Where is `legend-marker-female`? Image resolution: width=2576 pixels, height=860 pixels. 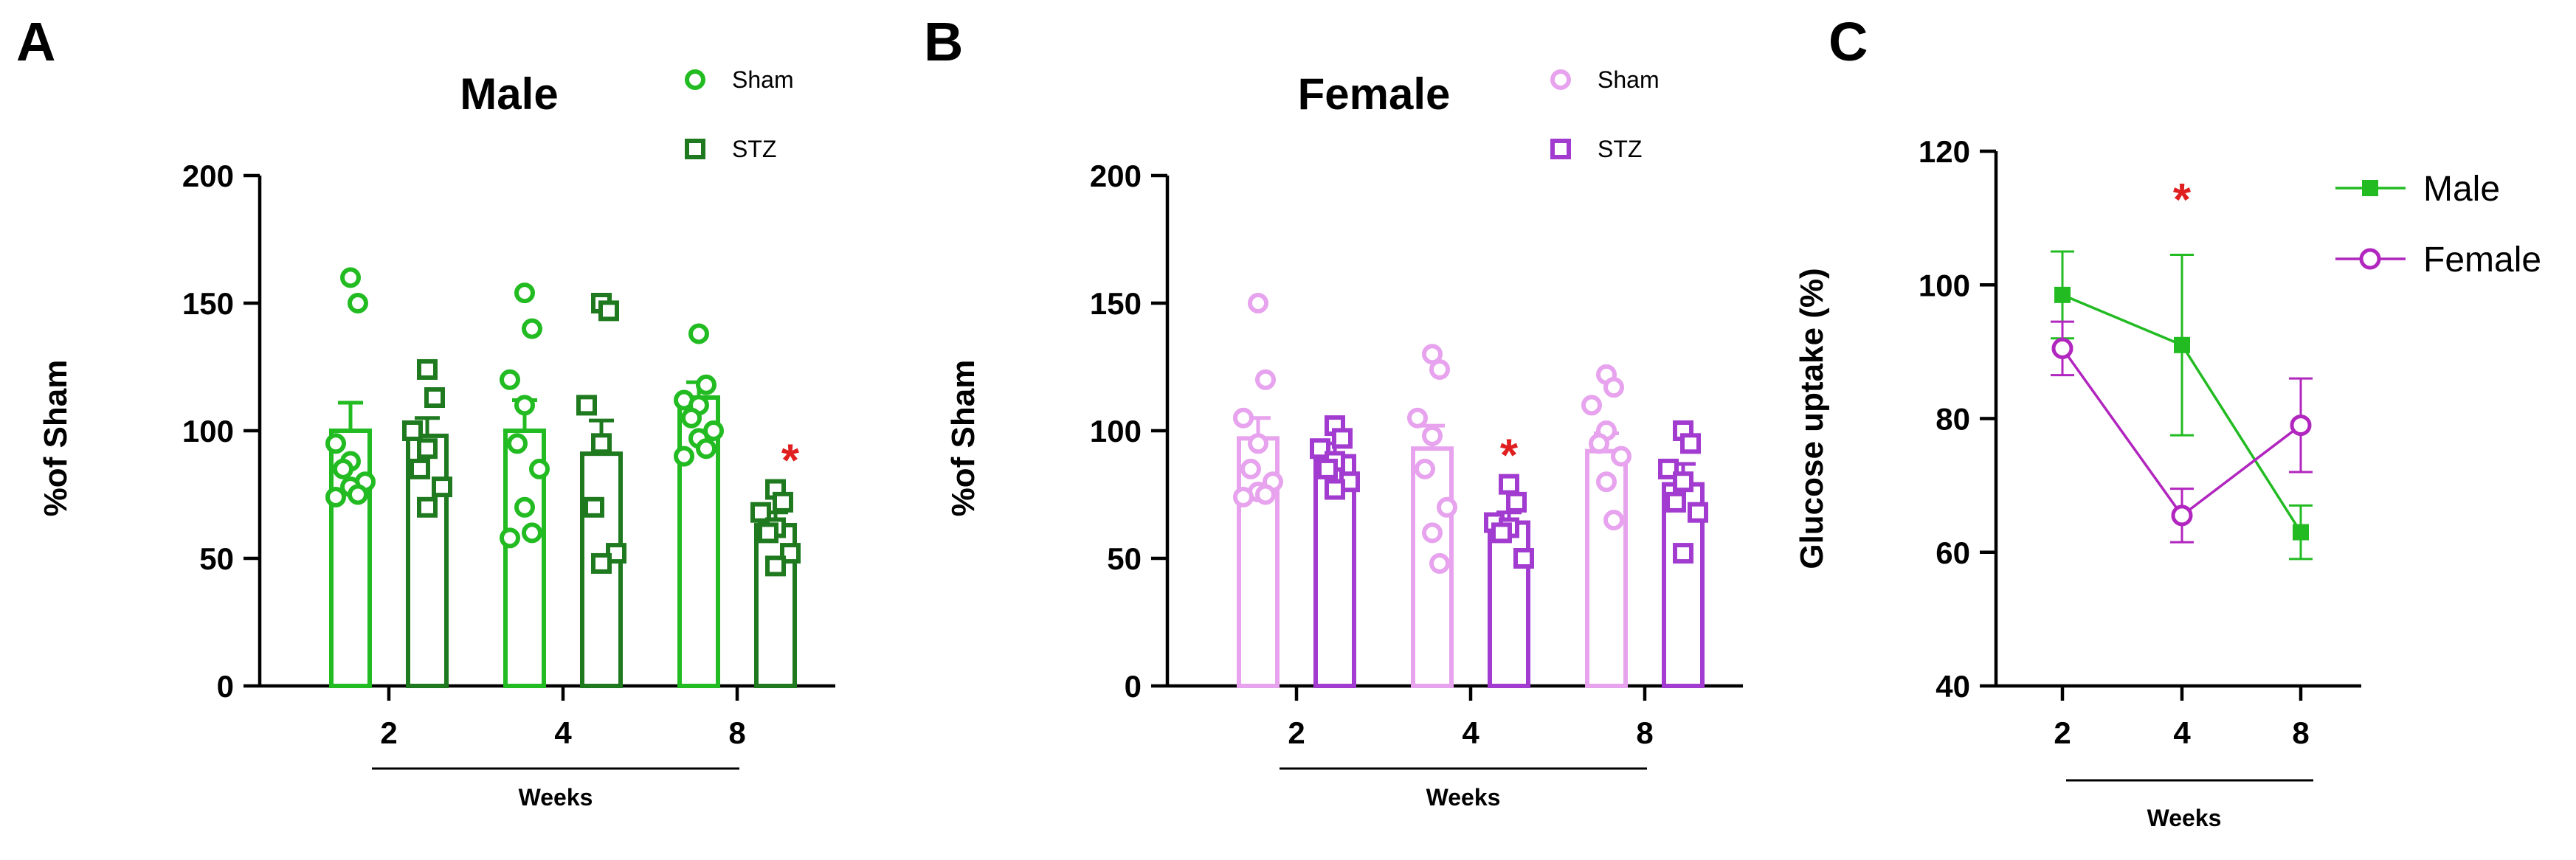
legend-marker-female is located at coordinates (2370, 259).